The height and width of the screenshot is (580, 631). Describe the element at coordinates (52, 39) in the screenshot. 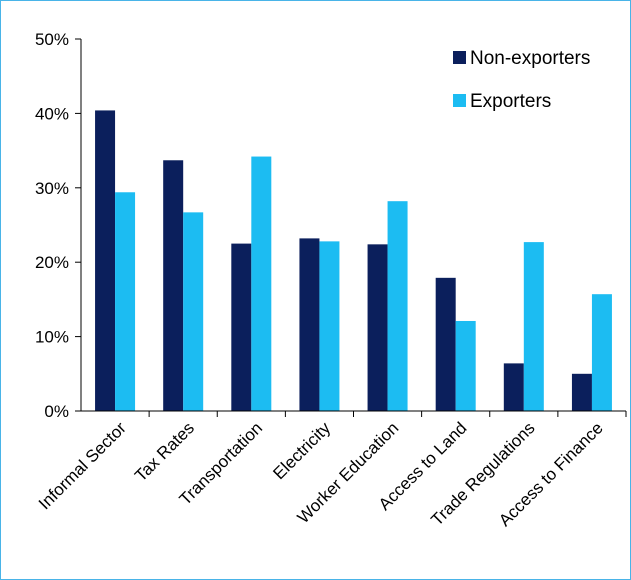

I see `y-tick-label: 50%` at that location.